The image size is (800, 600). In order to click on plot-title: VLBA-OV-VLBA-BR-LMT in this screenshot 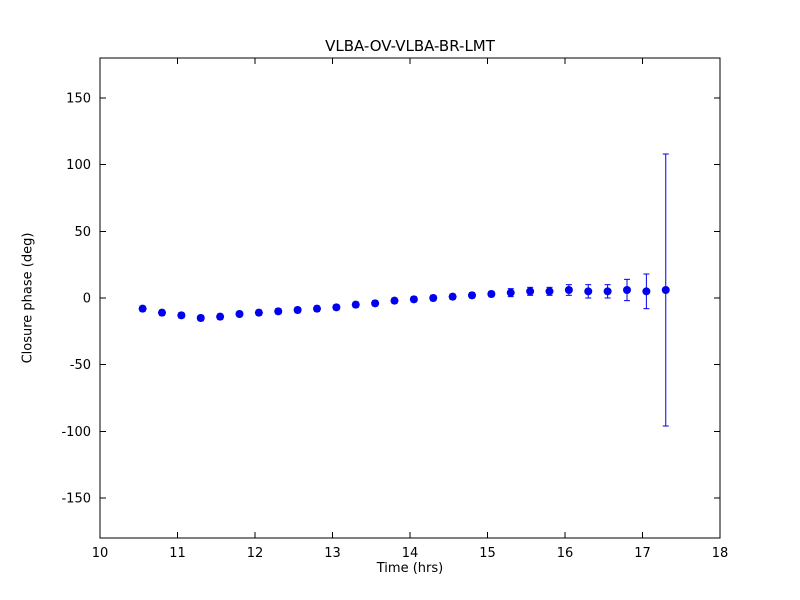, I will do `click(410, 46)`.